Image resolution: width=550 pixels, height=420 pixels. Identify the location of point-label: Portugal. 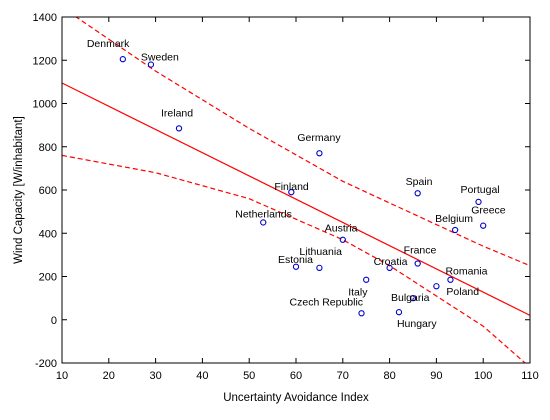
(480, 190).